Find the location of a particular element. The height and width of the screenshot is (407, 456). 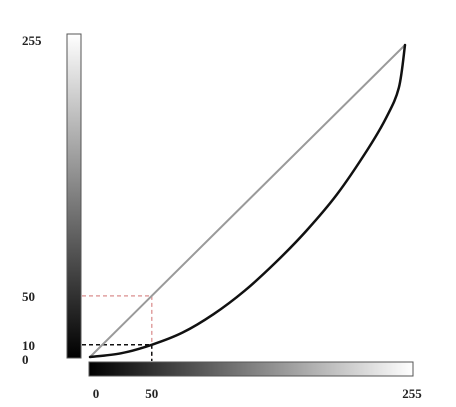

y-tick-label-1: 10 is located at coordinates (28, 345).